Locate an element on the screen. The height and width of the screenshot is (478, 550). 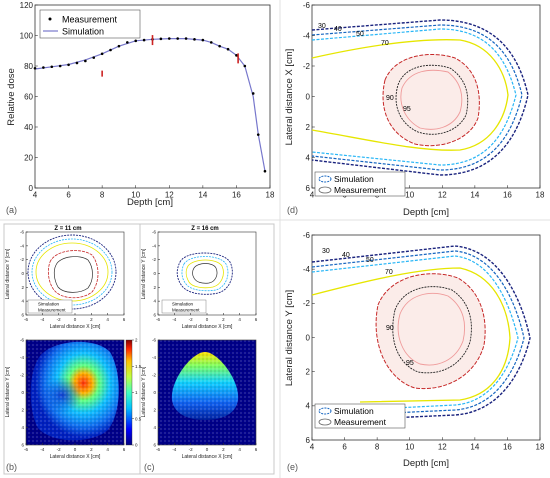
panel-b-heatmap-xtick-label: 4 is located at coordinates (107, 449).